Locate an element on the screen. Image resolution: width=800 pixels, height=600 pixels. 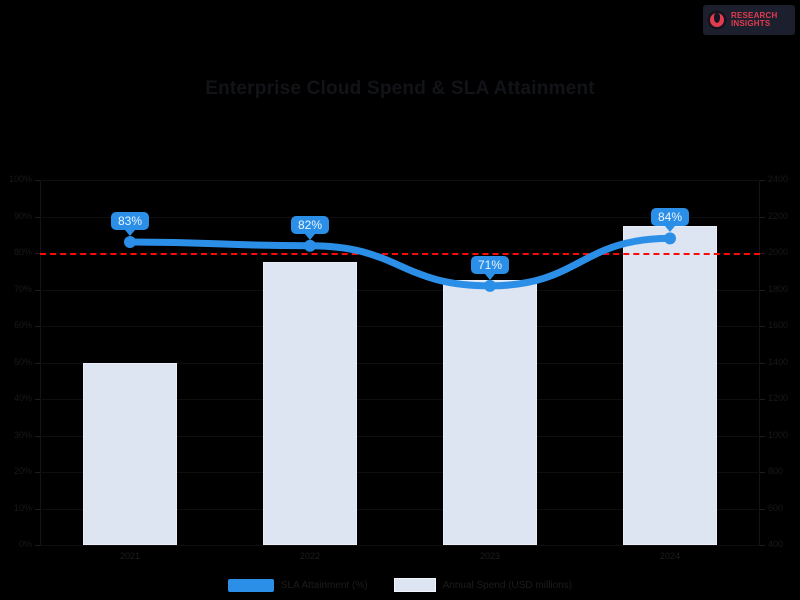
brand-logo-line1: RESEARCH is located at coordinates (754, 15).